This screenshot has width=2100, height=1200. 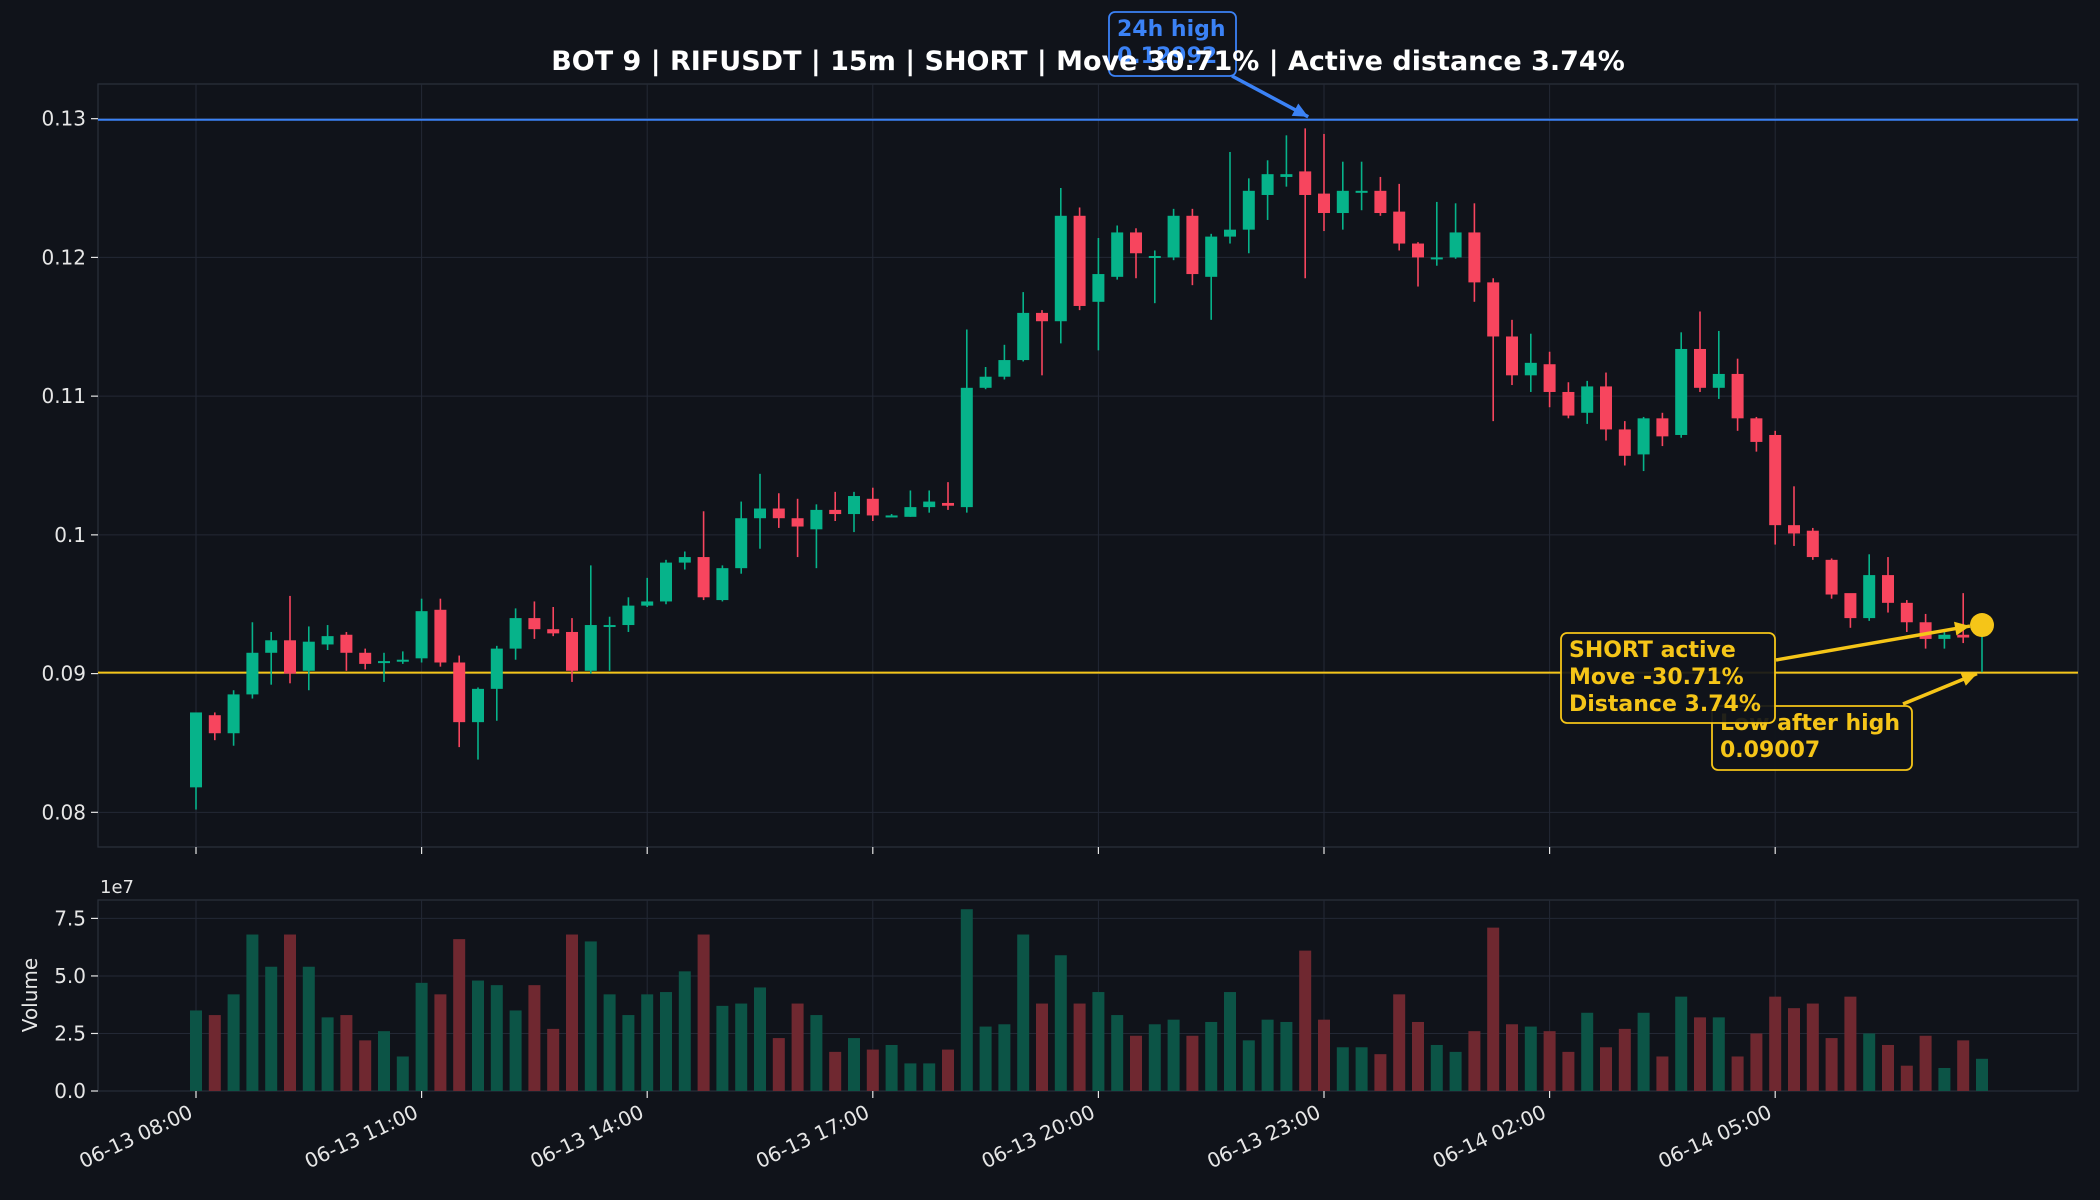 I want to click on low-arrow-head, so click(x=1968, y=679).